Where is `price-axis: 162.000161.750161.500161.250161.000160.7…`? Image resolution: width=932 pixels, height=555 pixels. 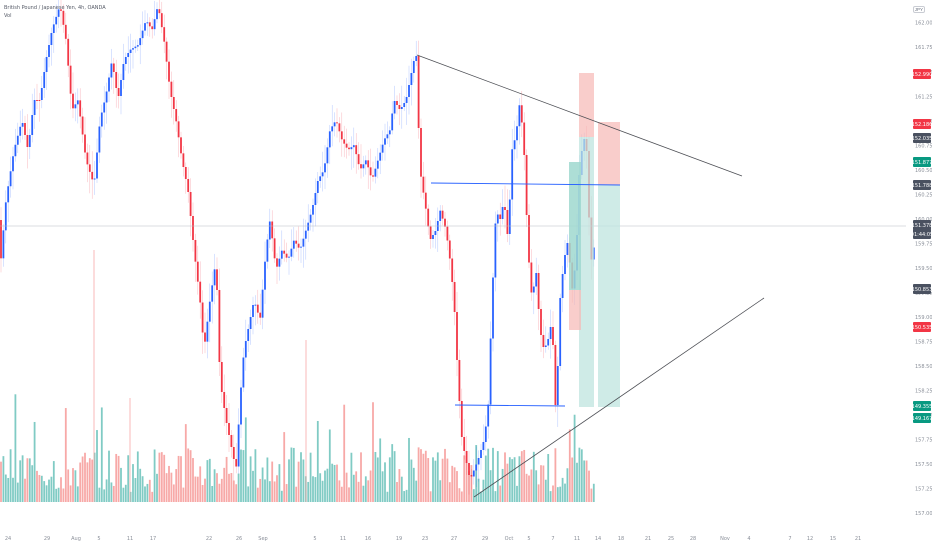
price-axis: 162.000161.750161.500161.250161.000160.7… is located at coordinates (923, 269).